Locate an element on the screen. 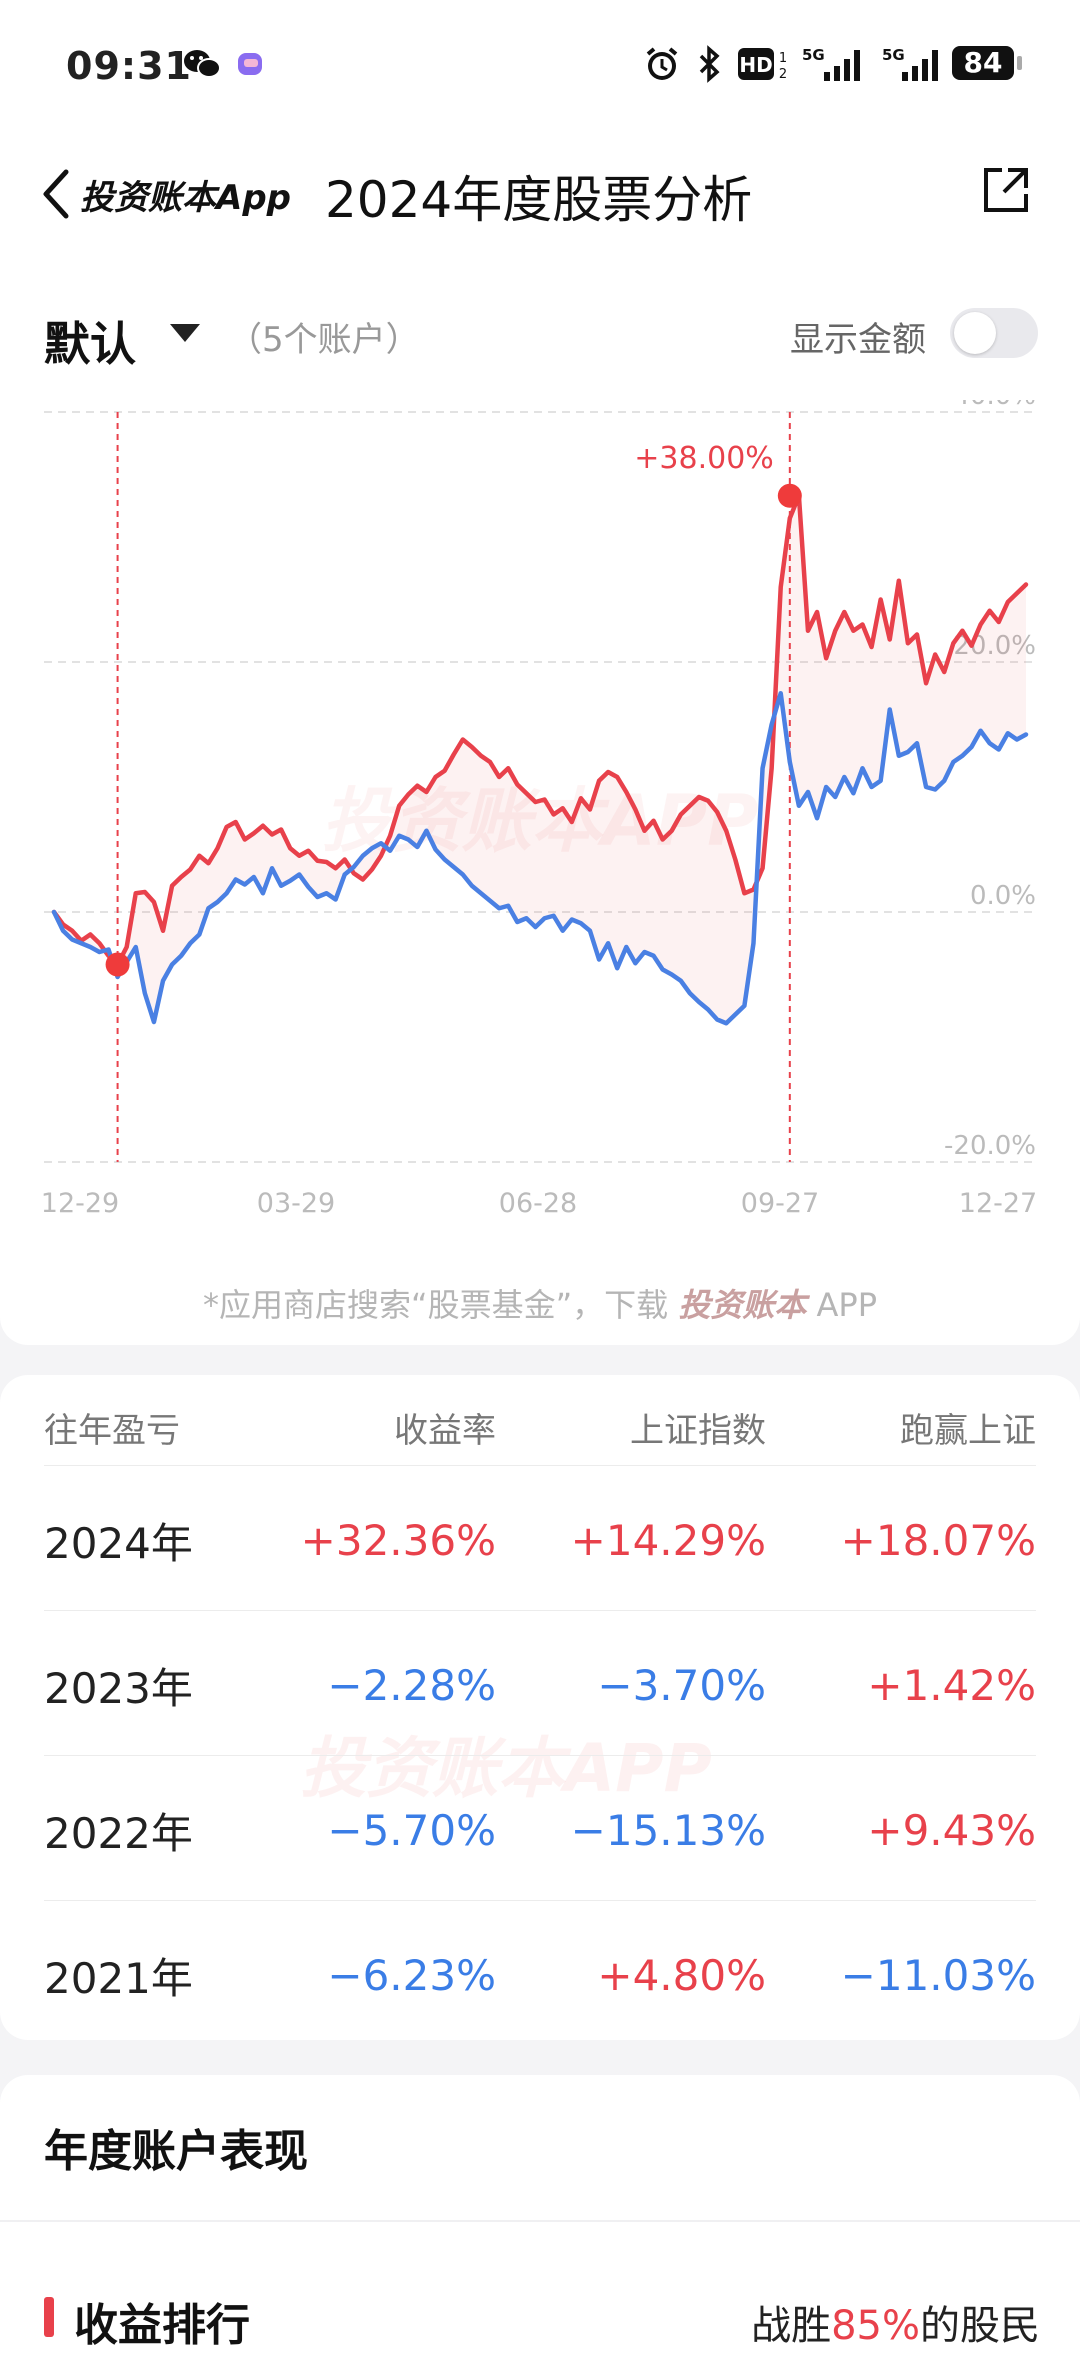 The image size is (1080, 2376). row-year: 2023年 is located at coordinates (118, 1688).